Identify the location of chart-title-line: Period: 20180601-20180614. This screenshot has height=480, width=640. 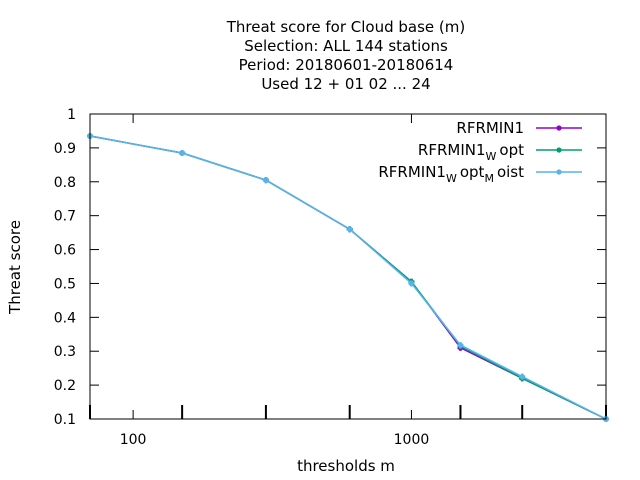
(346, 65).